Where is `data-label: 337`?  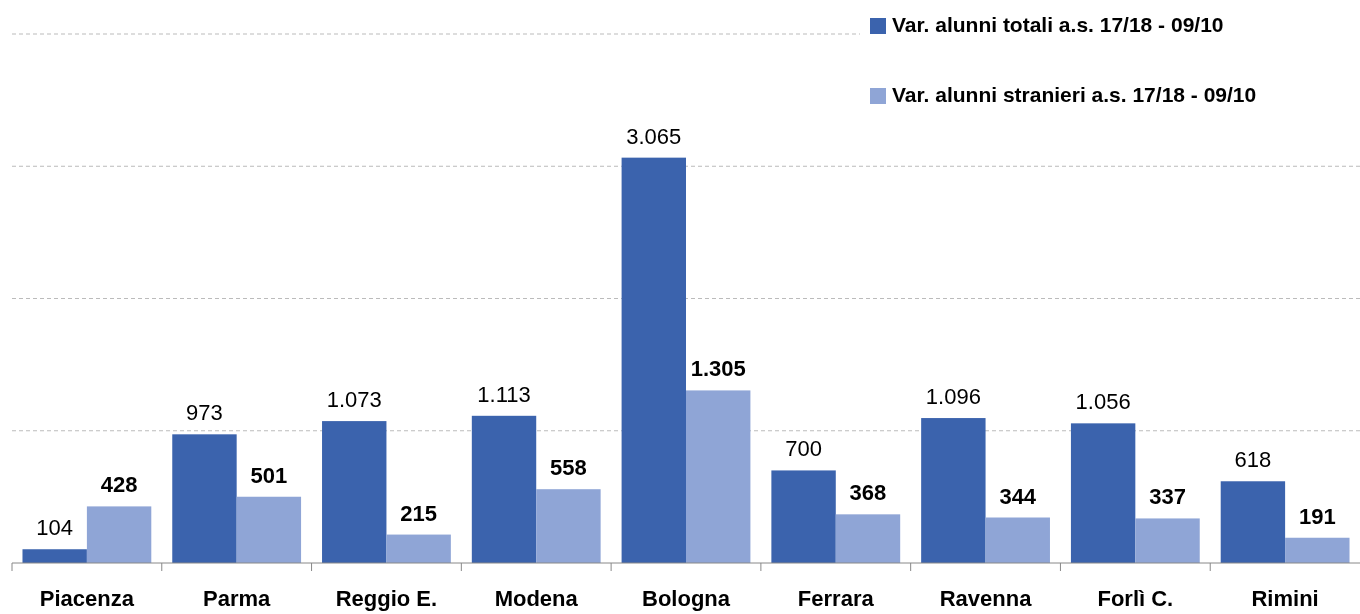
data-label: 337 is located at coordinates (1167, 497).